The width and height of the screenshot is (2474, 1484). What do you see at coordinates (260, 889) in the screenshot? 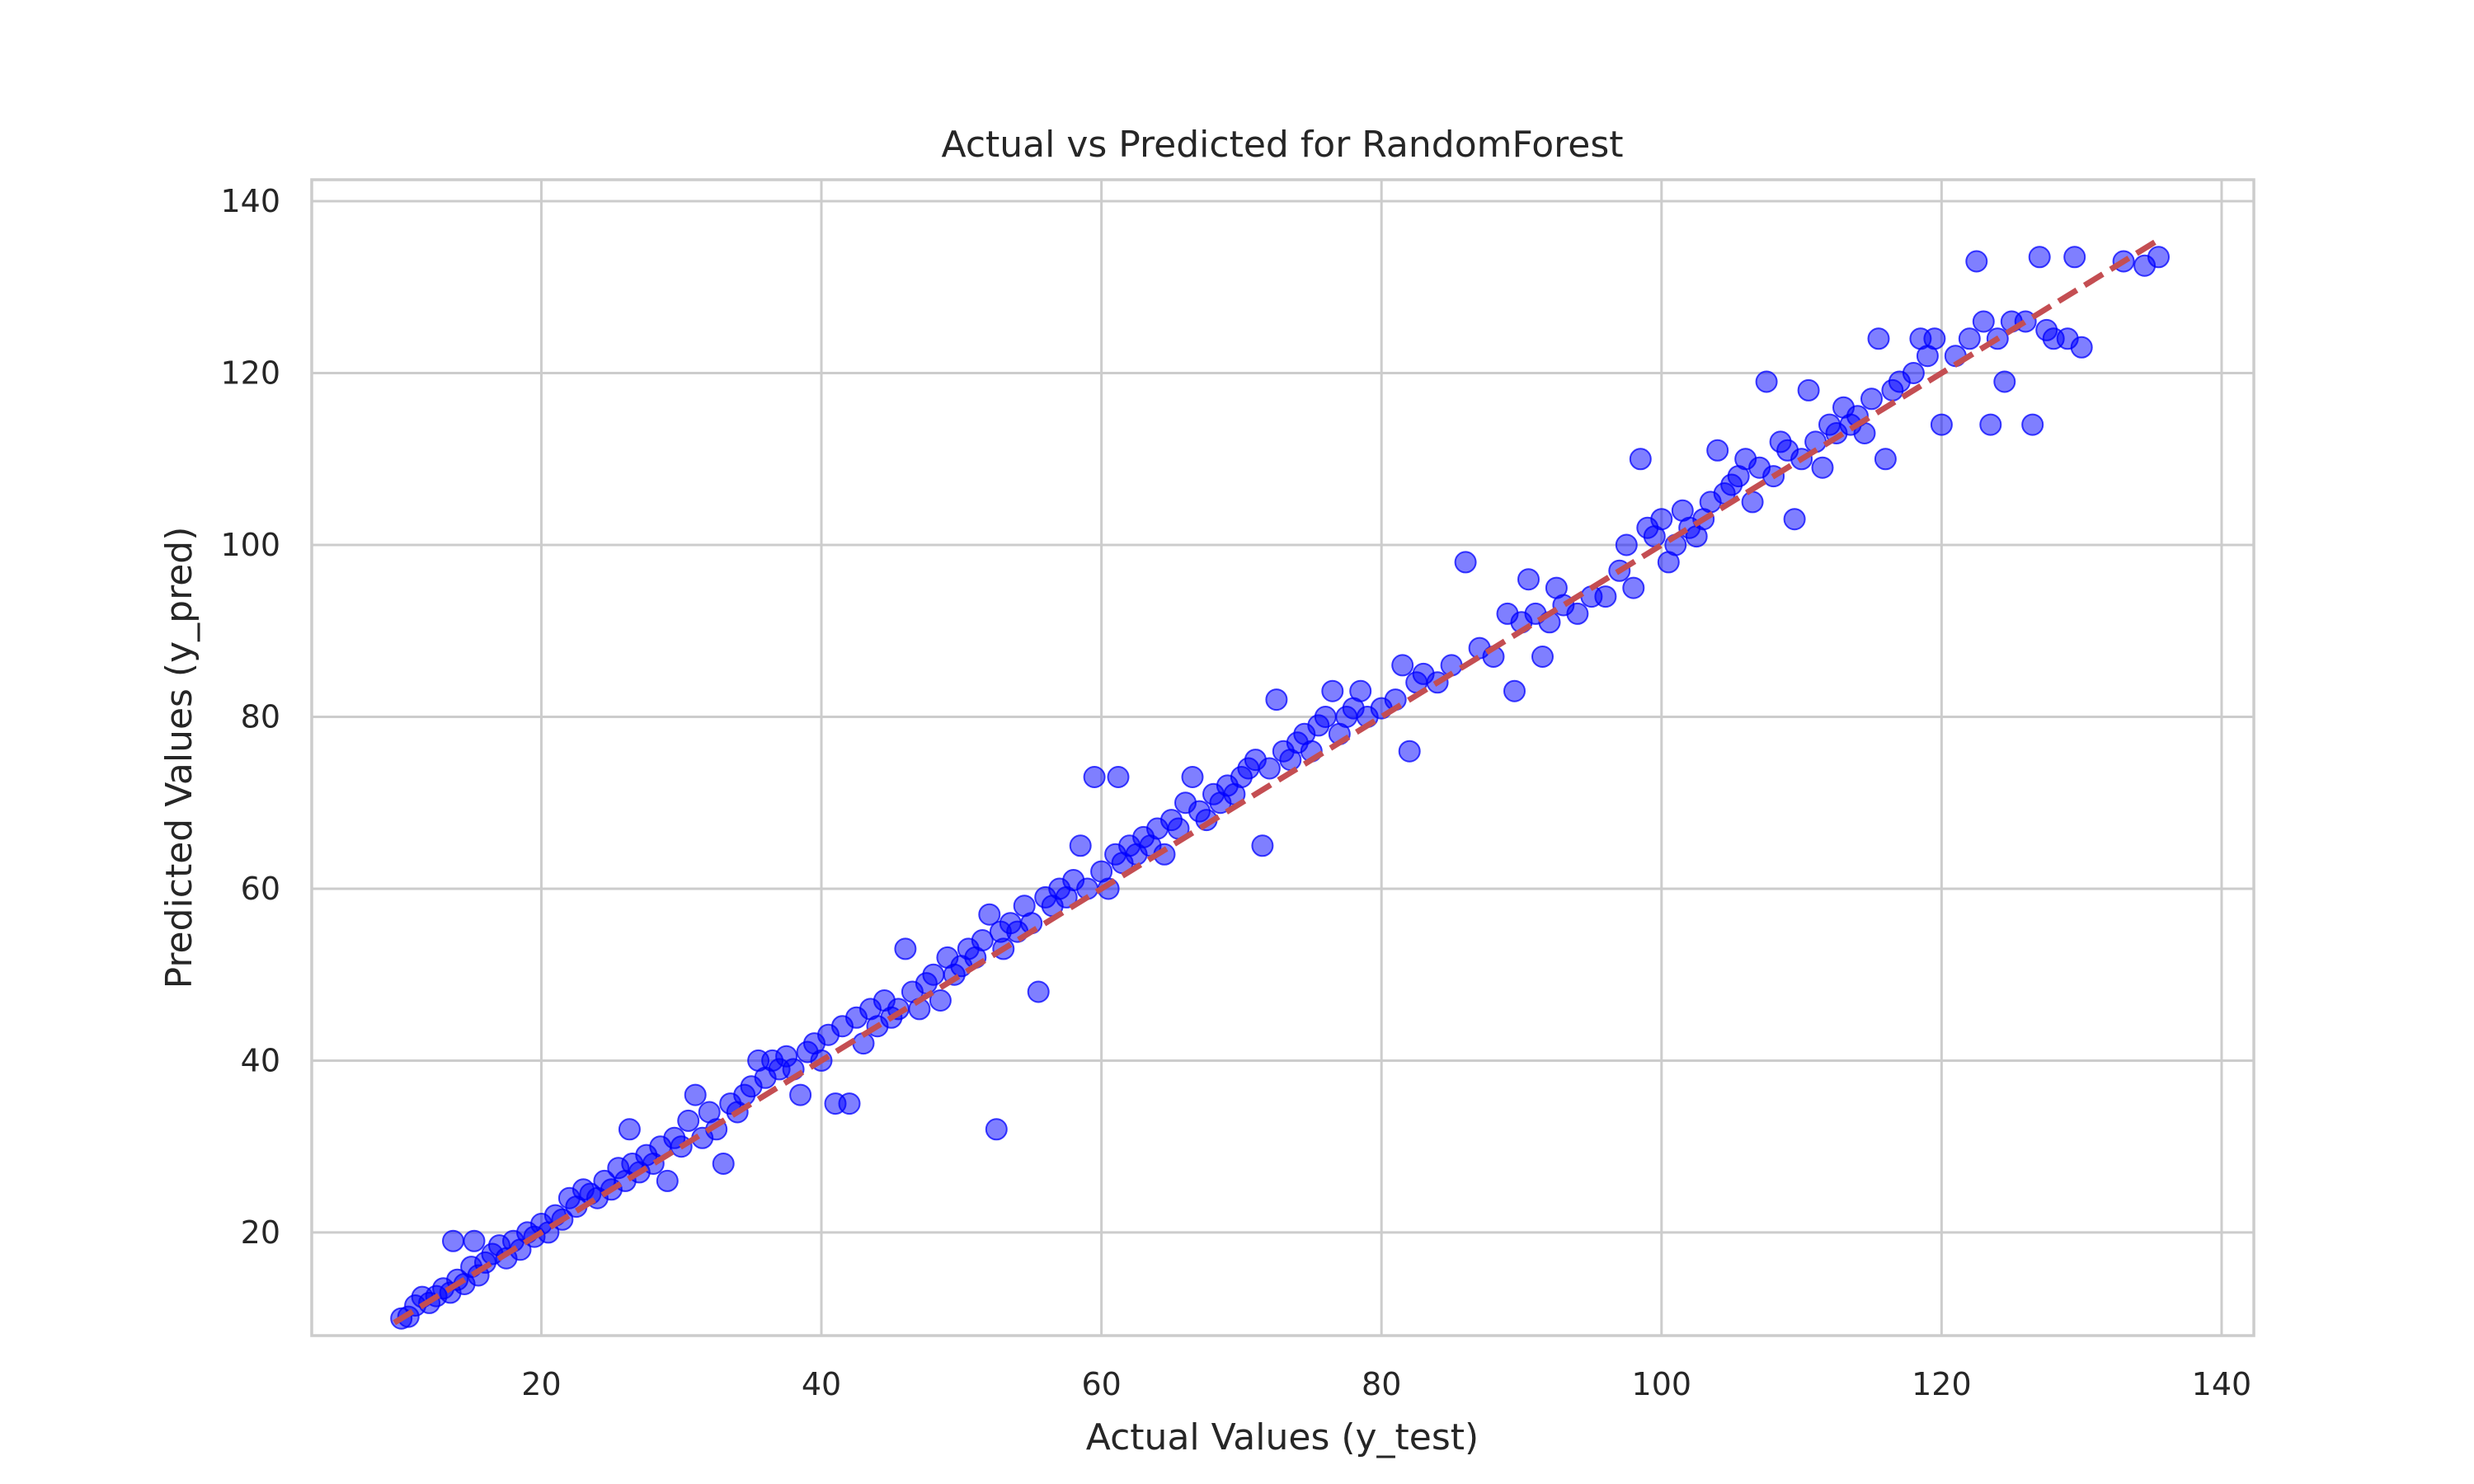
I see `y-tick-label: 60` at bounding box center [260, 889].